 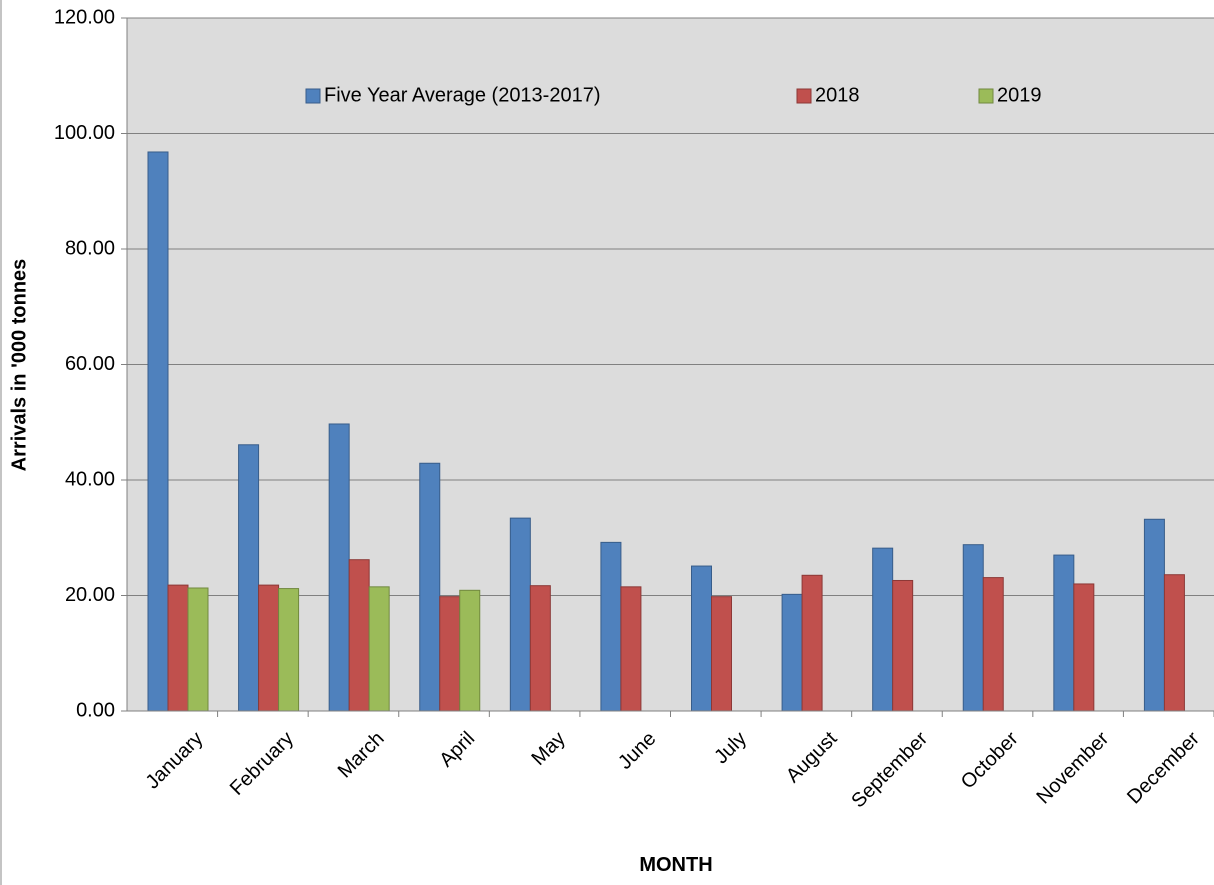 I want to click on legend-label: Five Year Average (2013-2017), so click(x=462, y=95).